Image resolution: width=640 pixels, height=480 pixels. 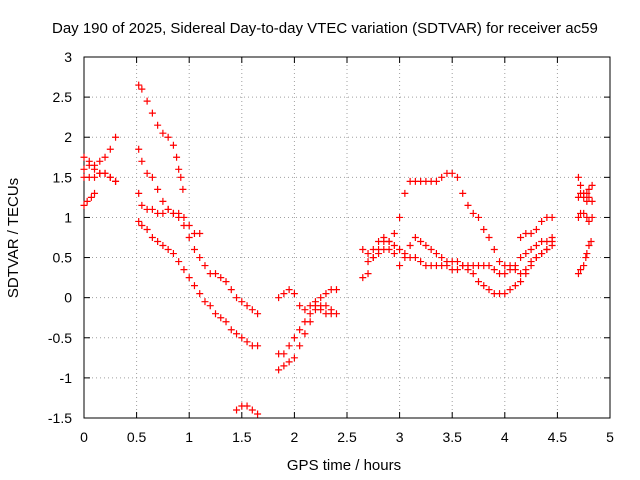 What do you see at coordinates (198, 283) in the screenshot?
I see `series-arc-h` at bounding box center [198, 283].